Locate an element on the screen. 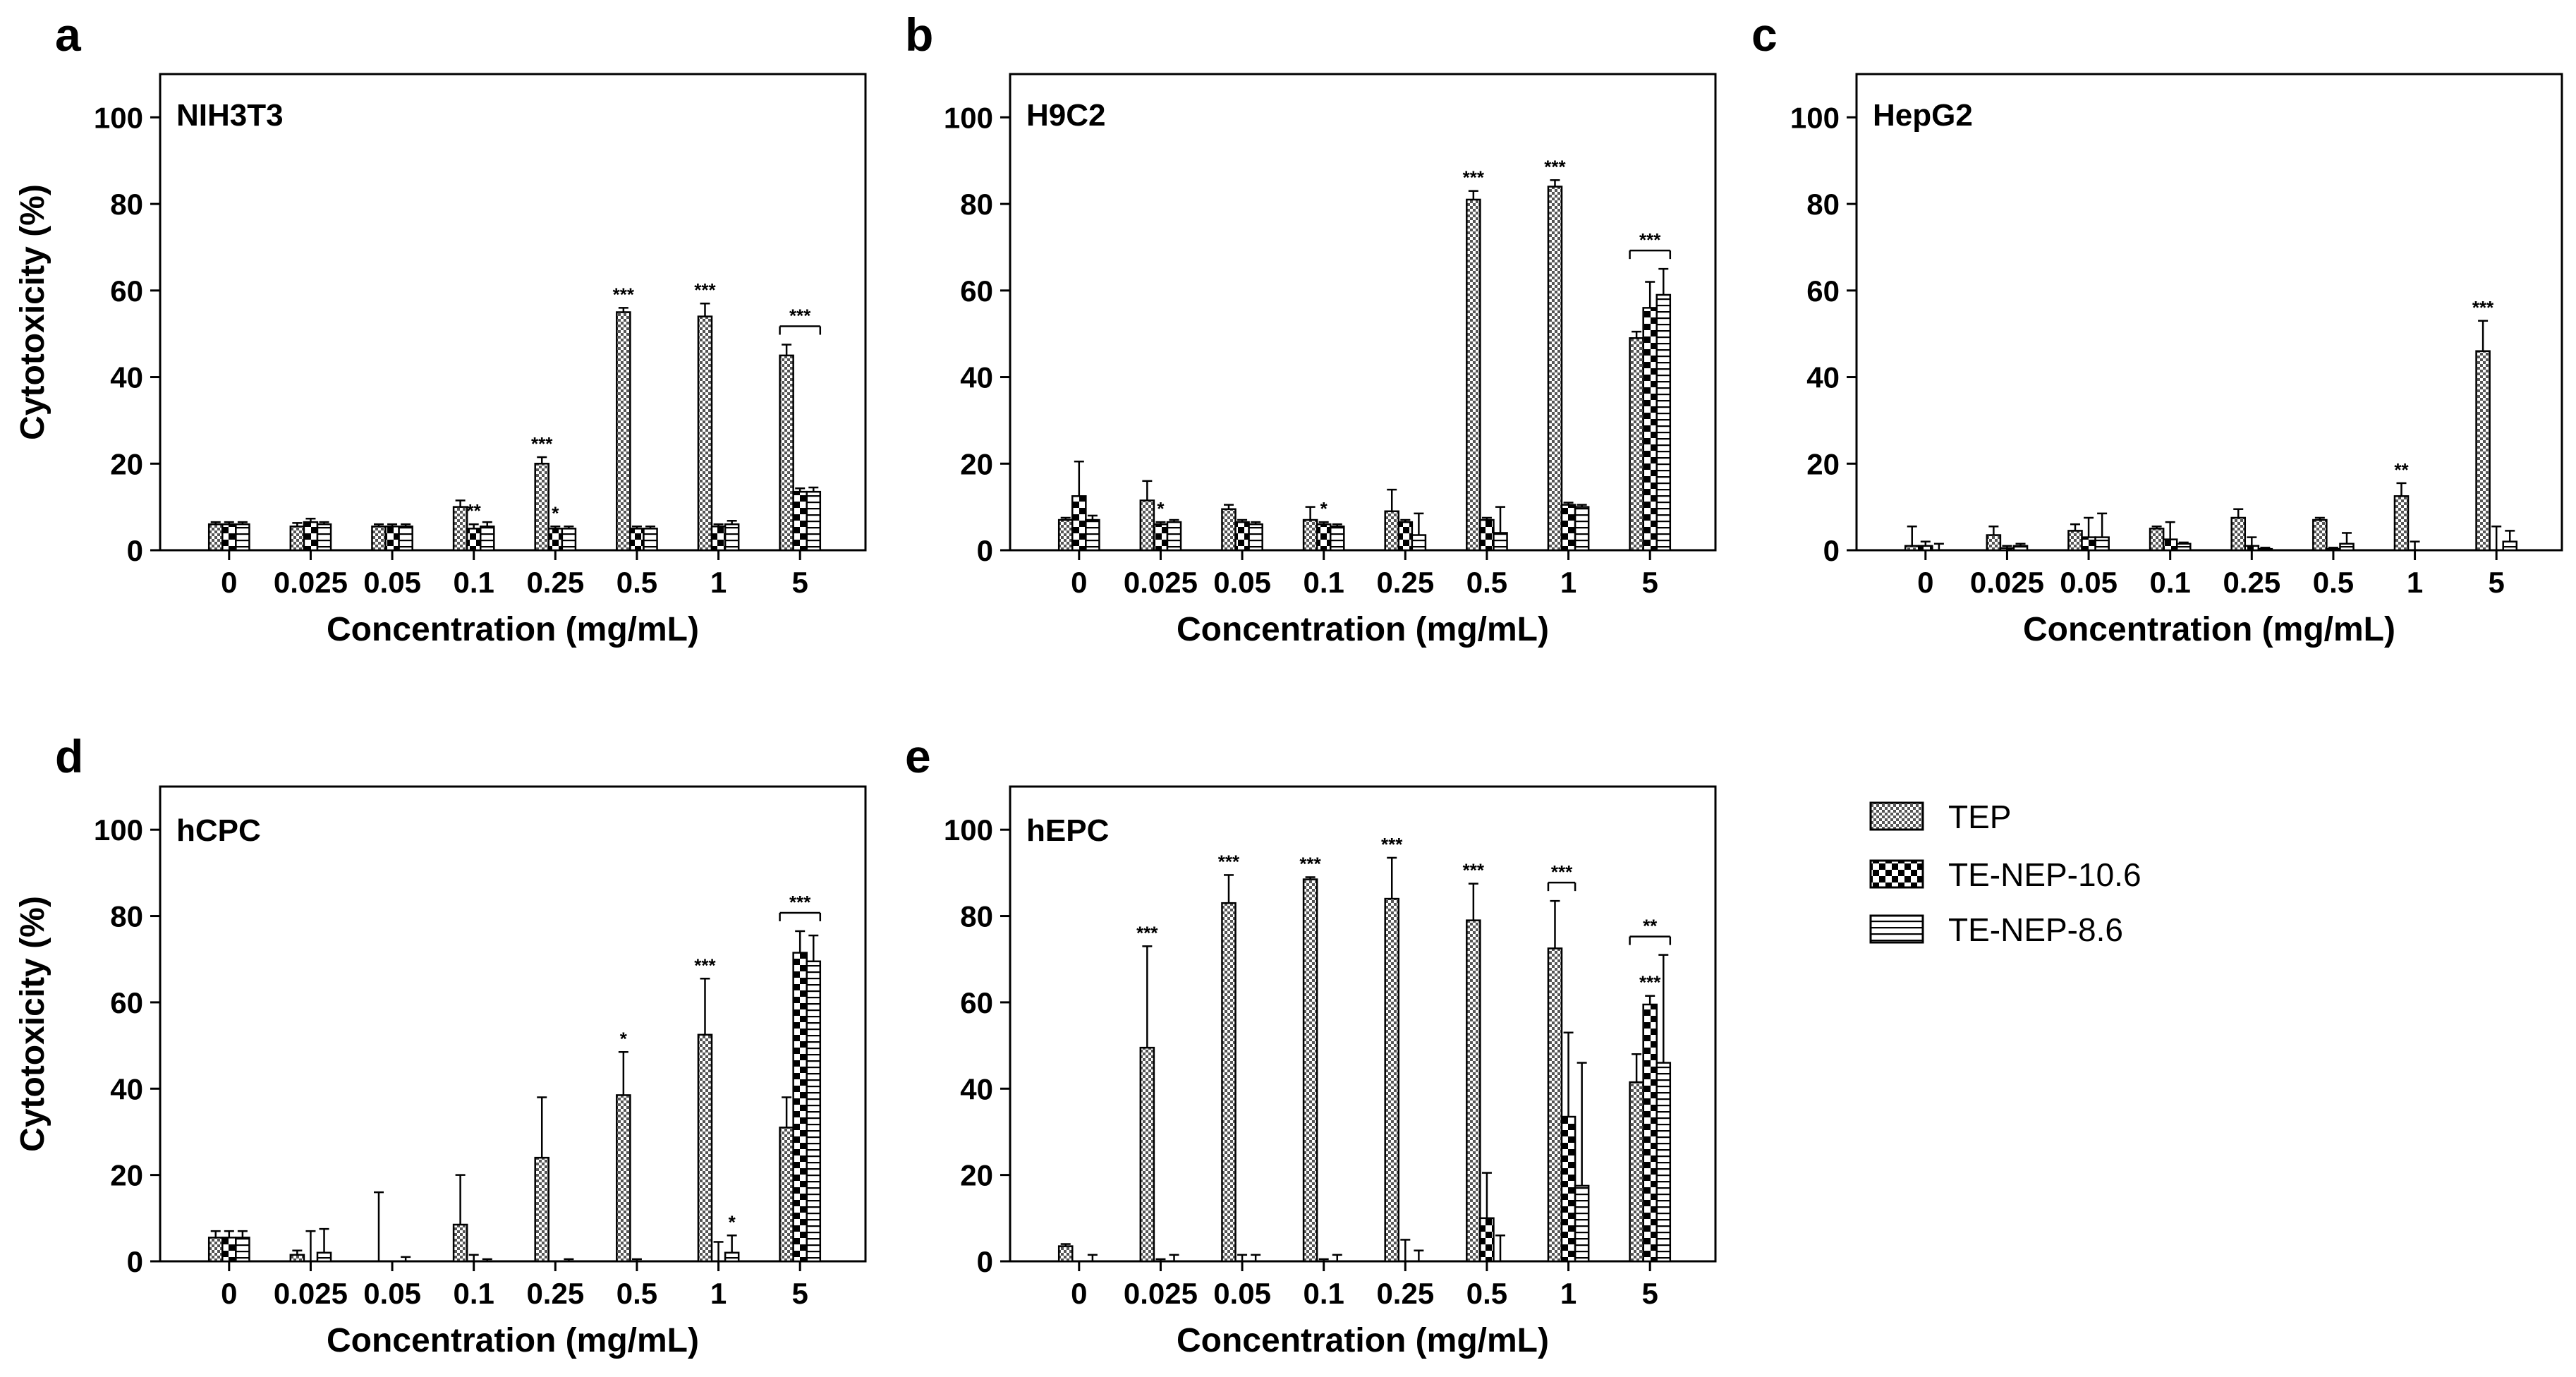 This screenshot has height=1377, width=2576. legend-label-tep: TEP is located at coordinates (1979, 817).